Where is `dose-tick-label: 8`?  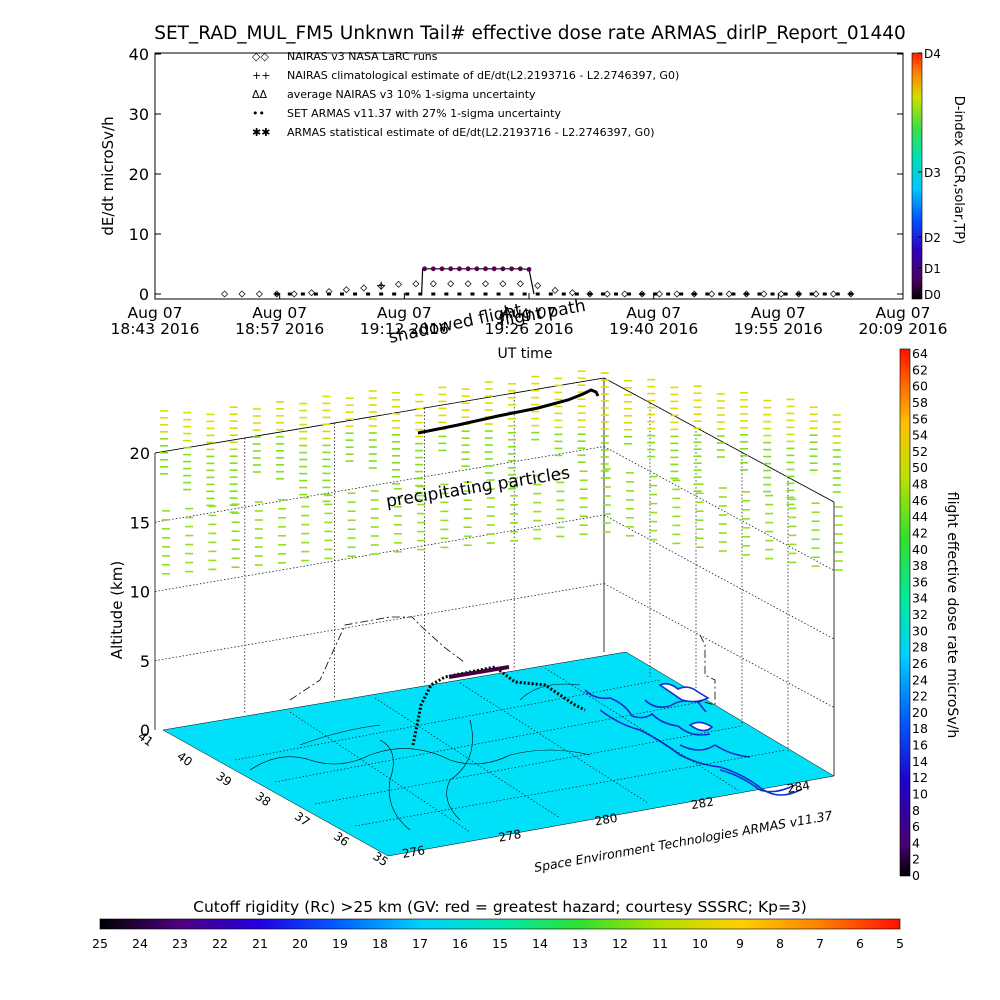
dose-tick-label: 8 is located at coordinates (916, 810).